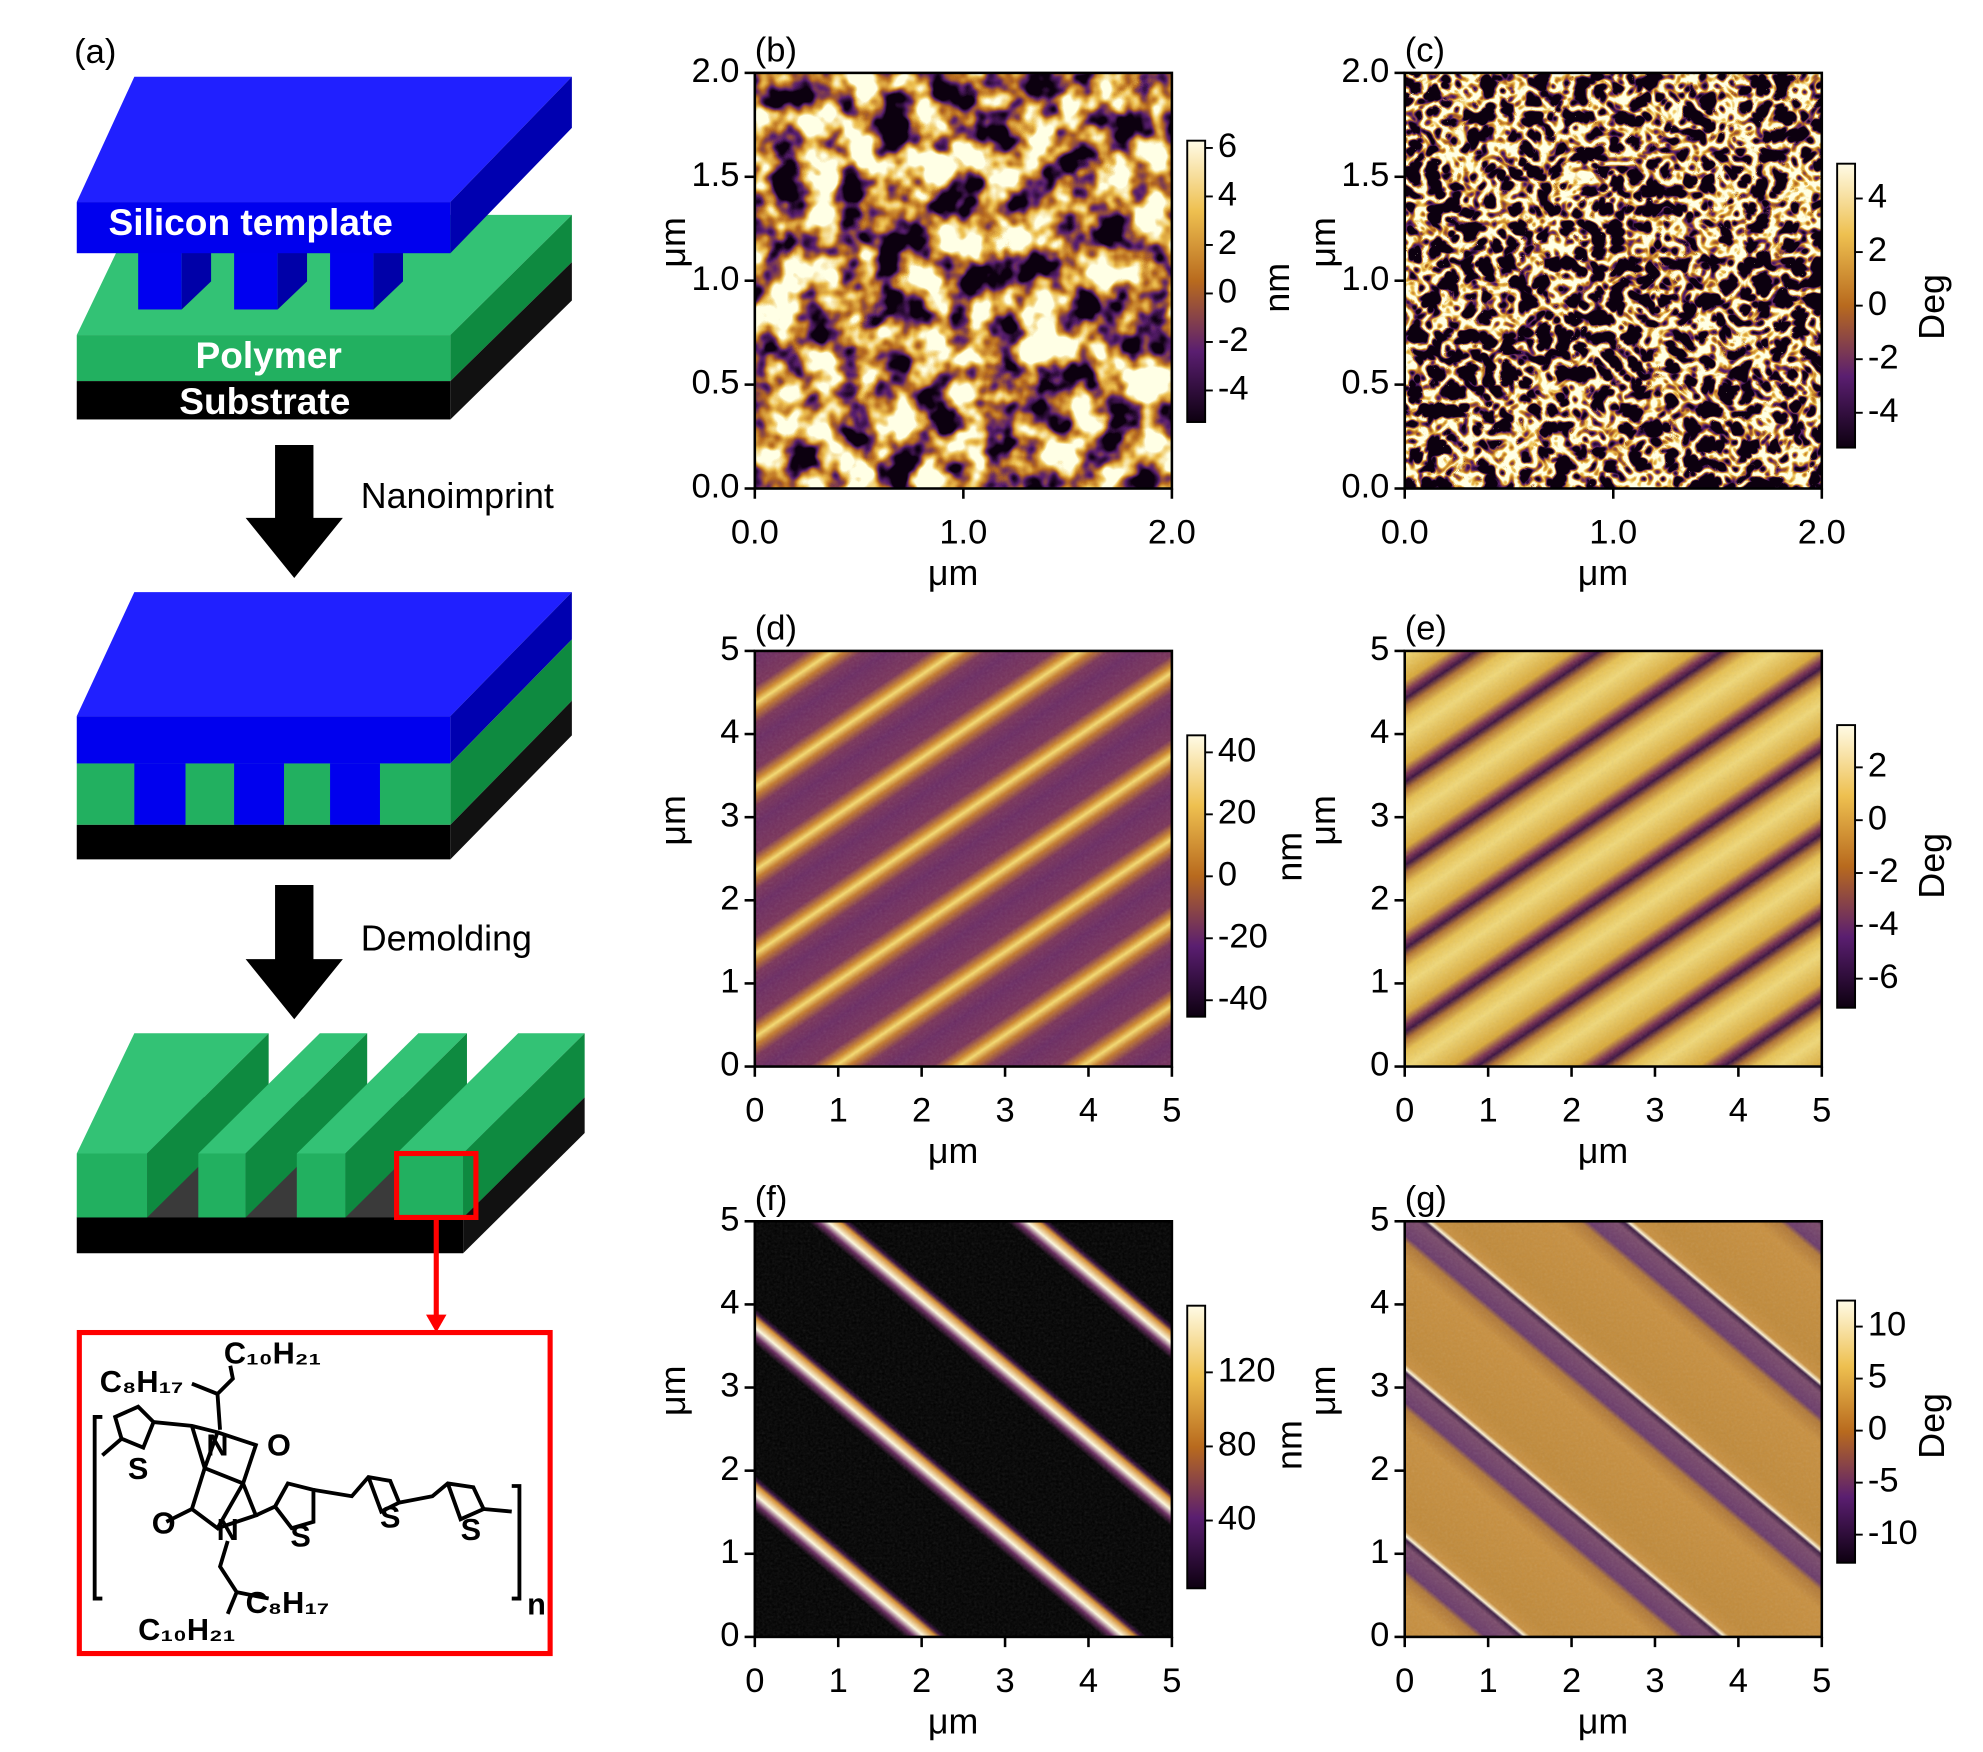 The height and width of the screenshot is (1752, 1983). I want to click on x-tick-label: 3, so click(1654, 1681).